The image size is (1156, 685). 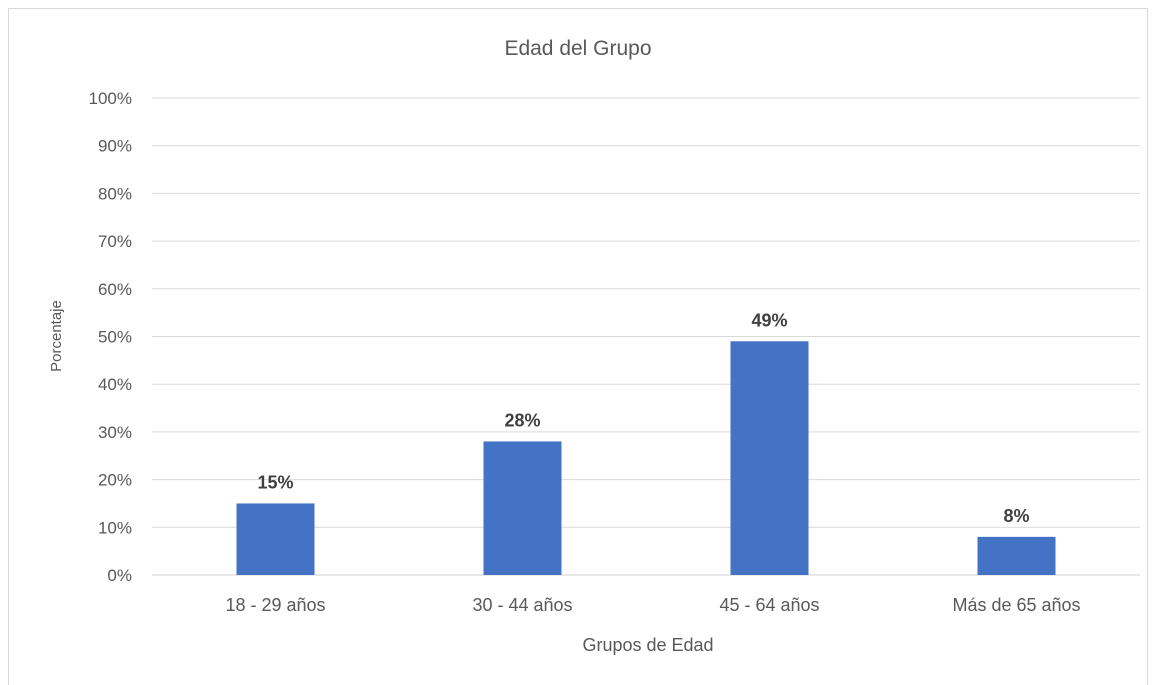 I want to click on y-tick-label: 40%, so click(x=115, y=384).